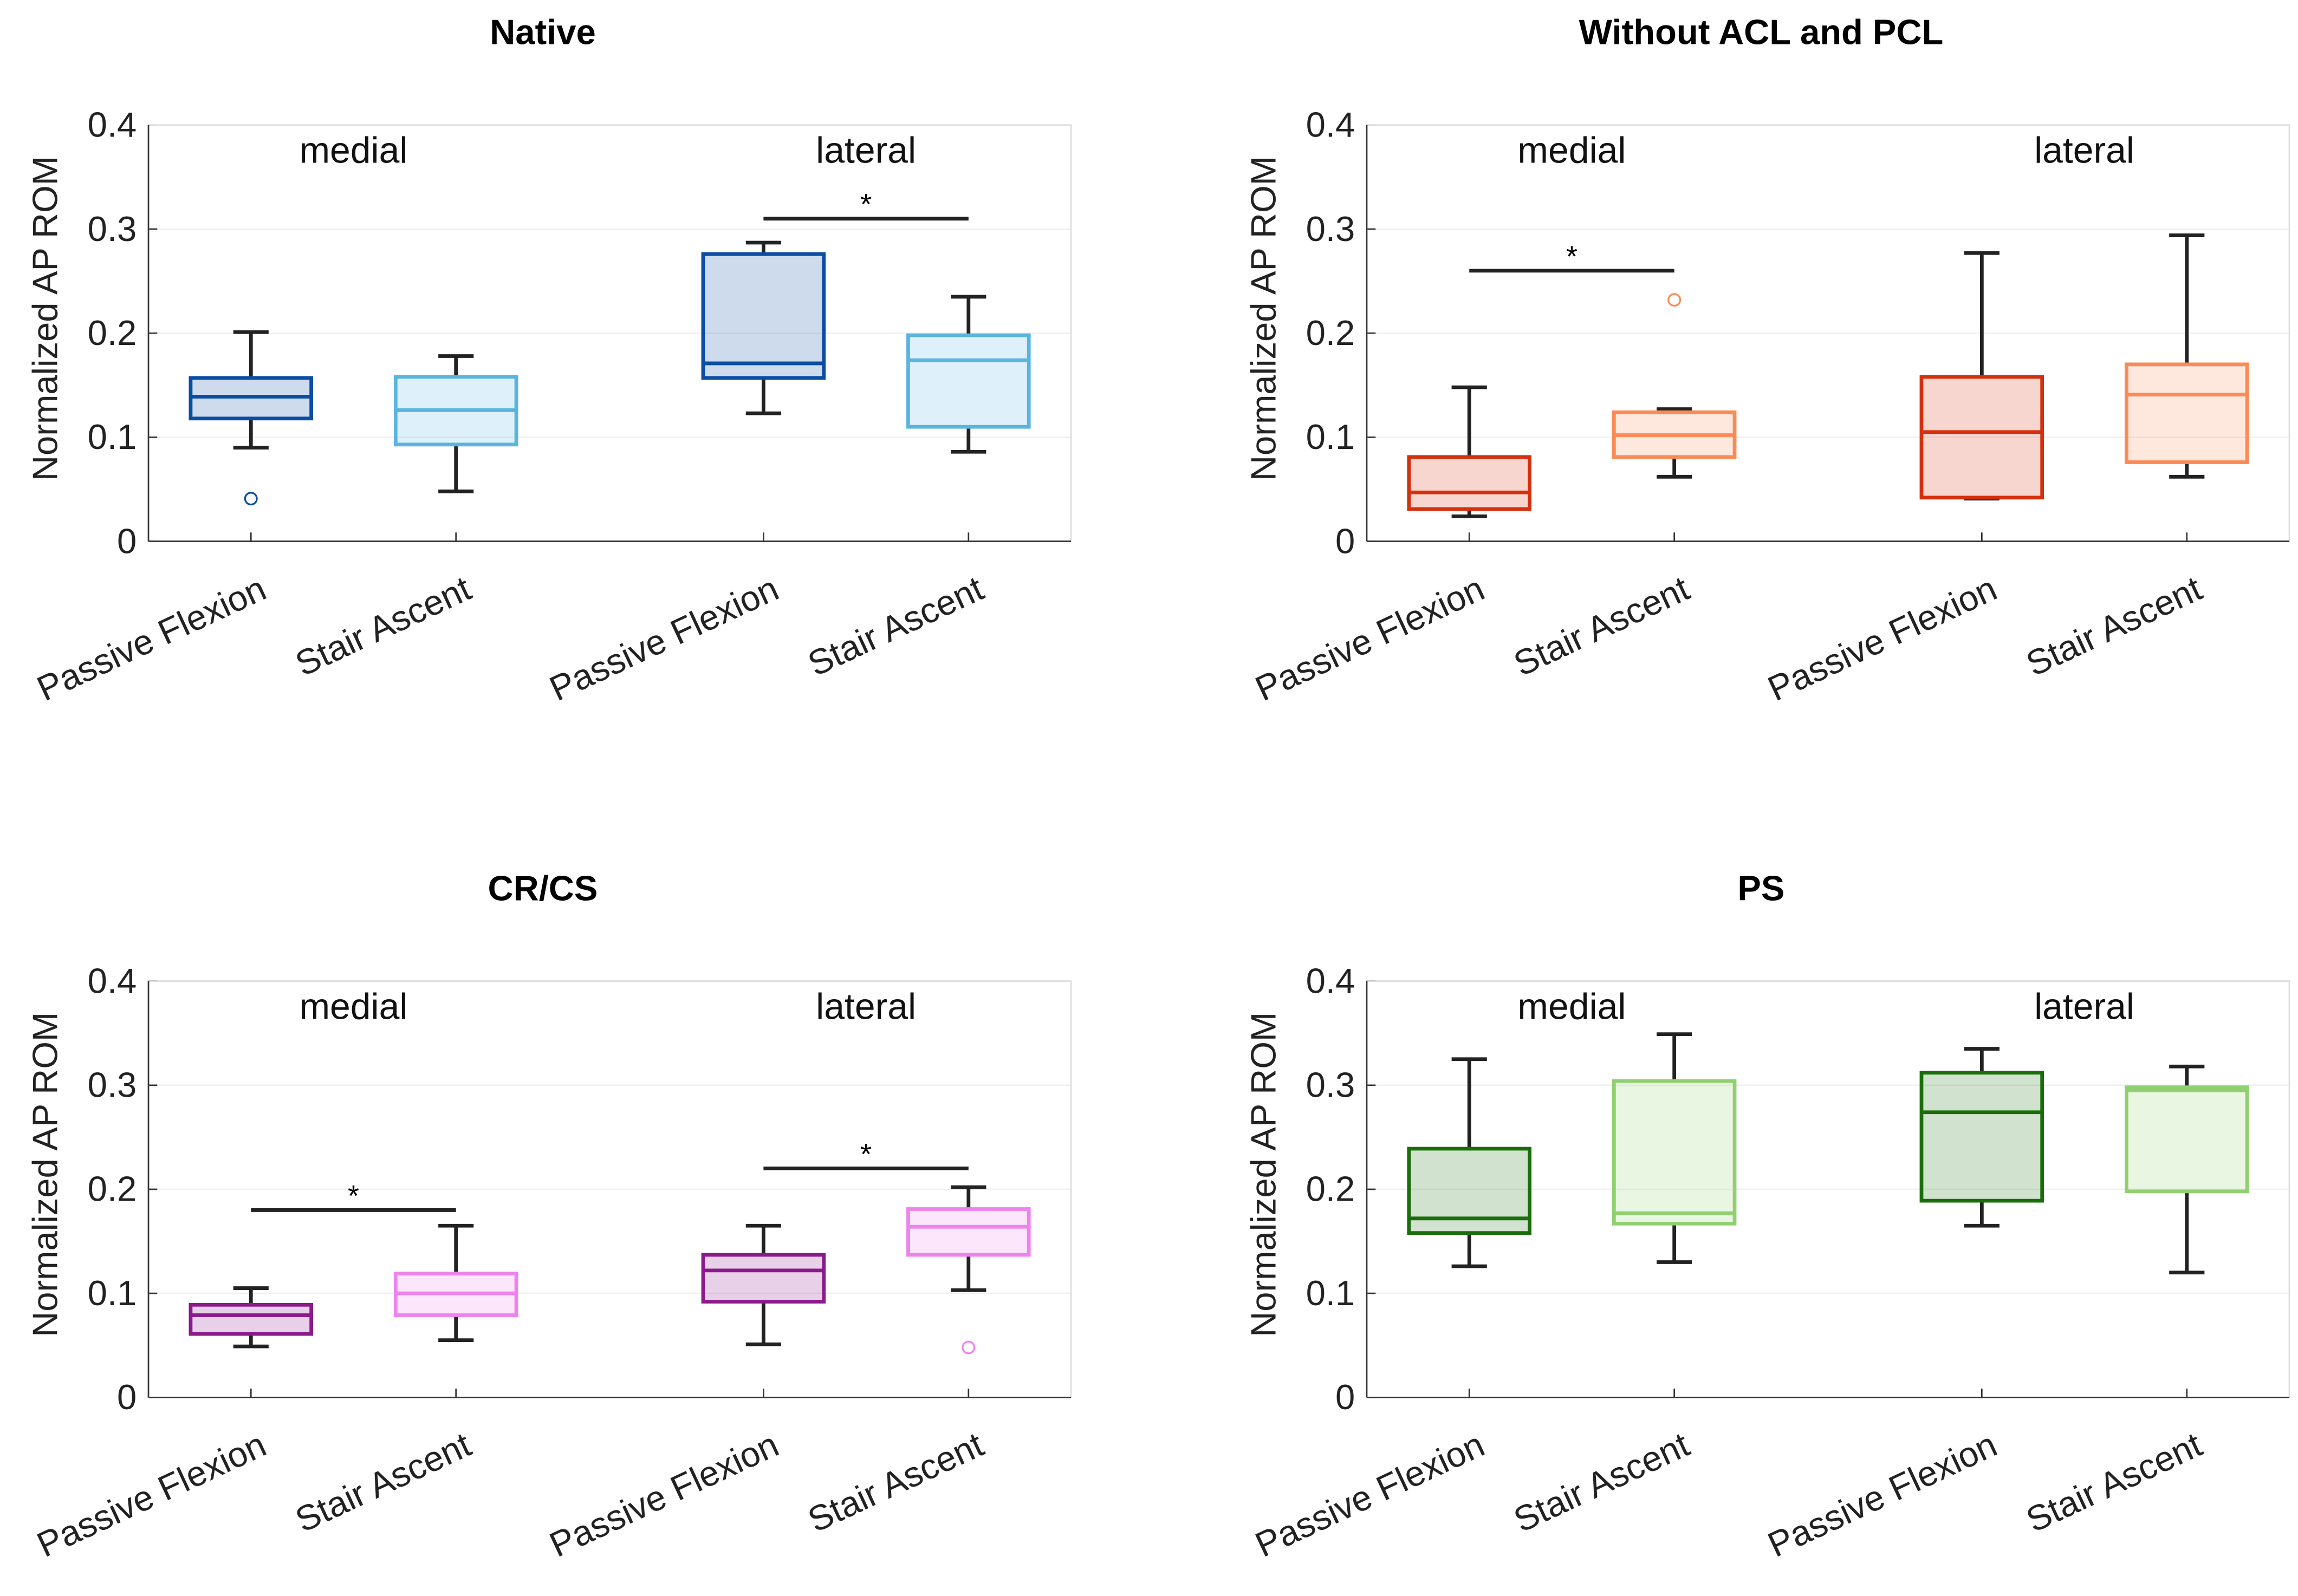 This screenshot has height=1596, width=2298. Describe the element at coordinates (1762, 32) in the screenshot. I see `chart-title: Without ACL and PCL` at that location.